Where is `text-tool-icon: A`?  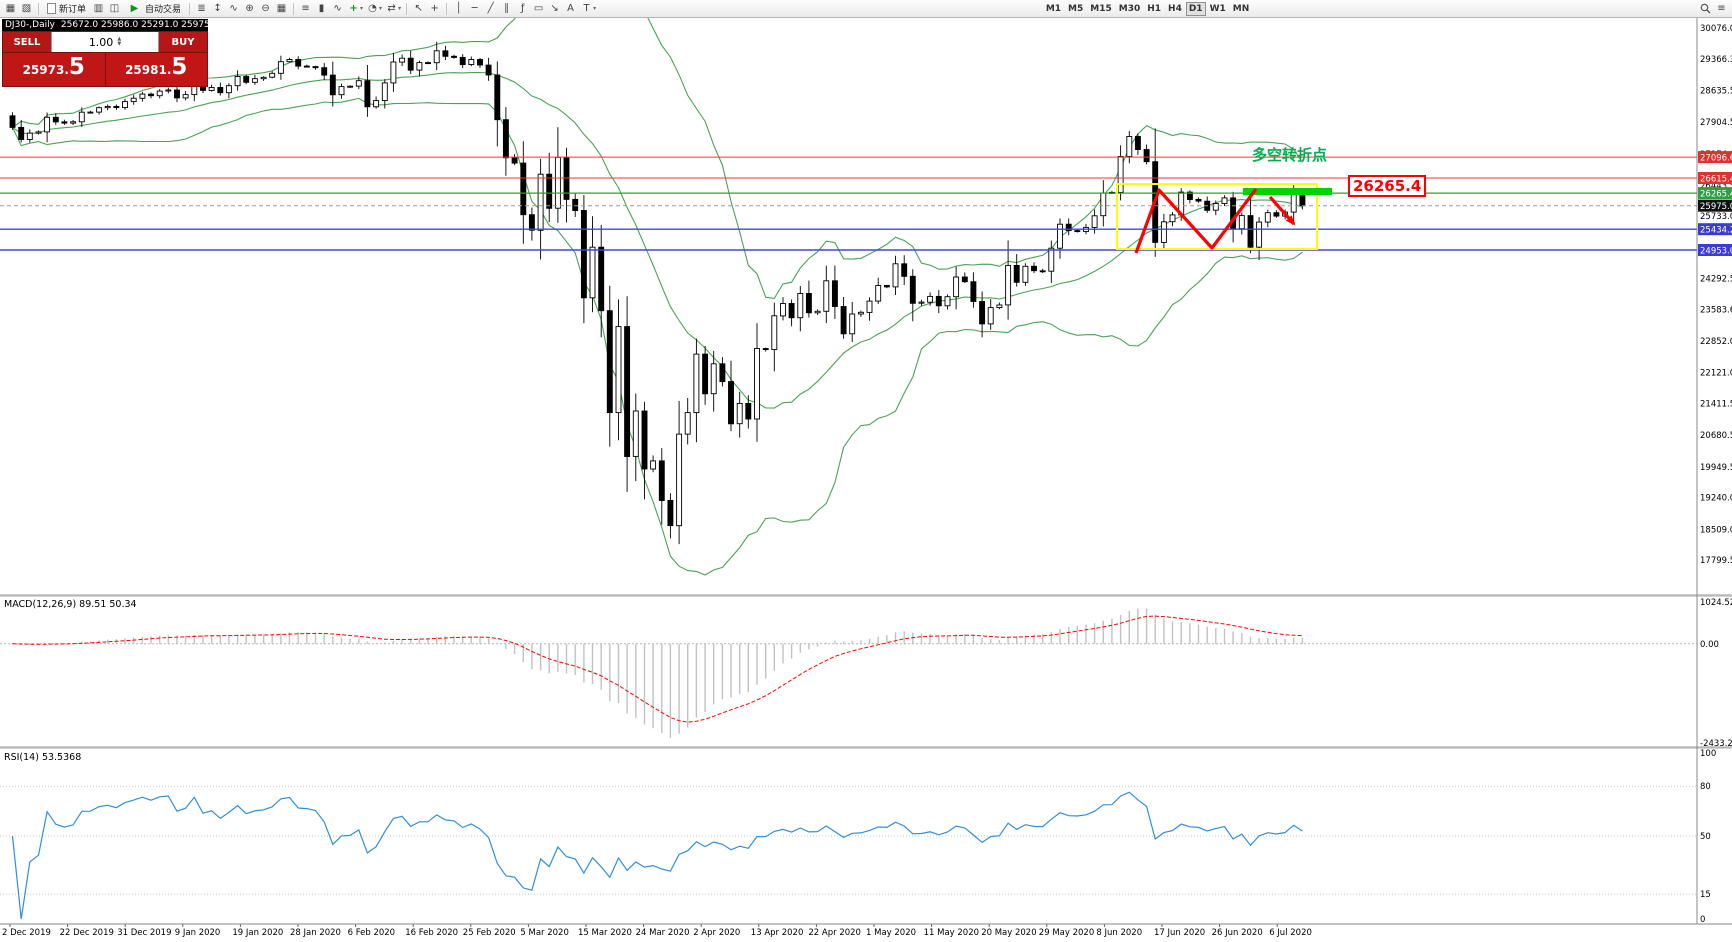 text-tool-icon: A is located at coordinates (570, 8).